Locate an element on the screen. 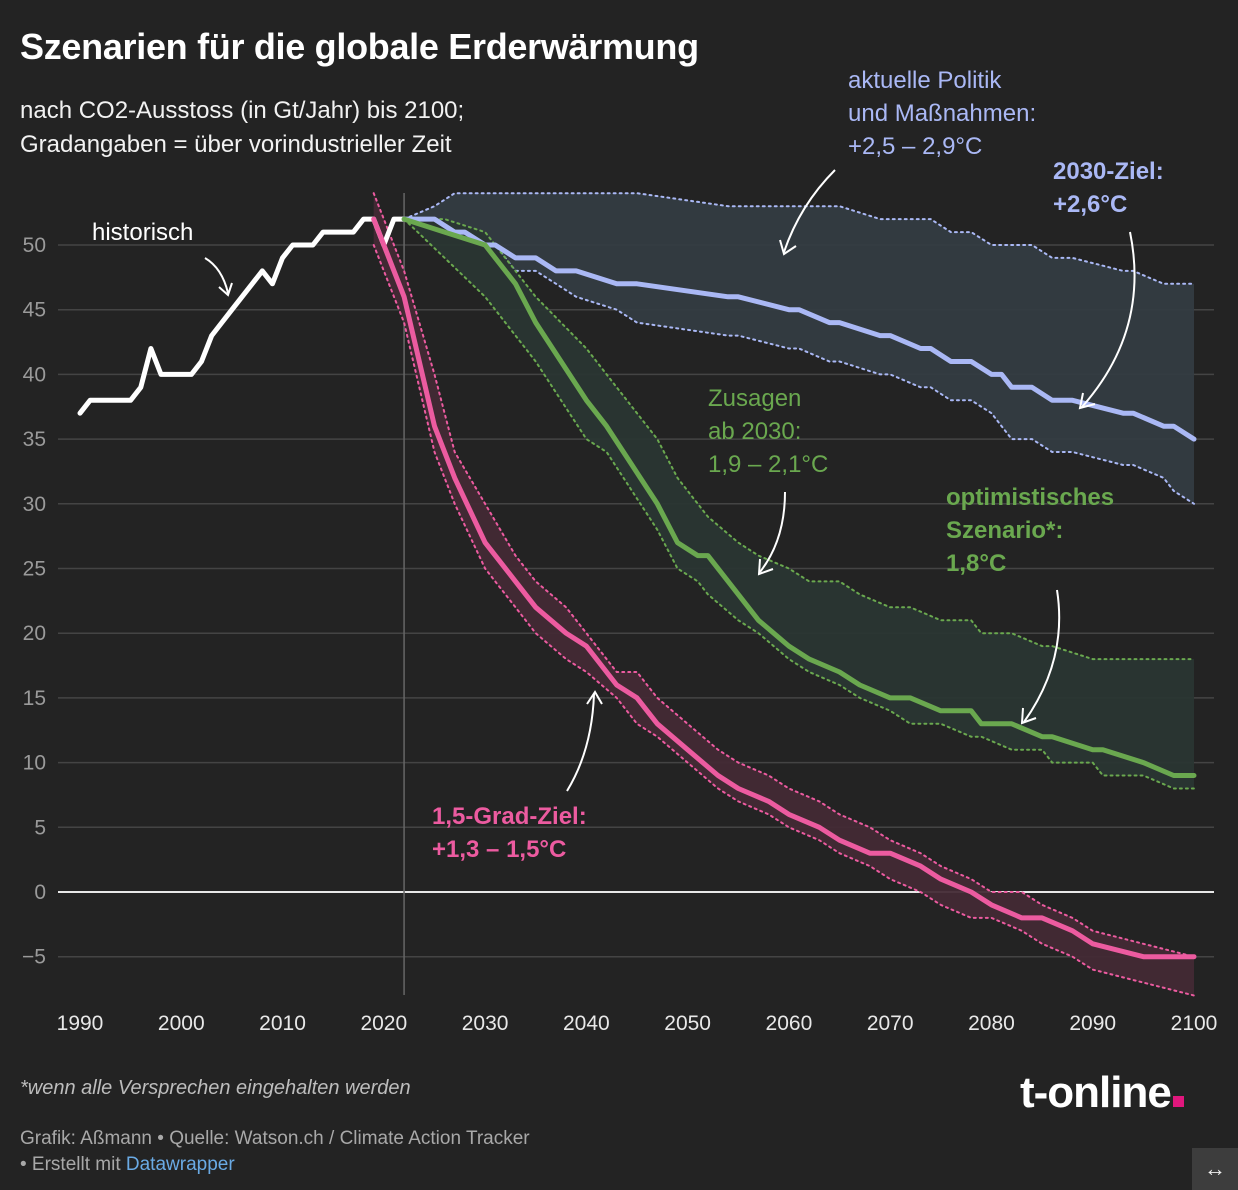 Image resolution: width=1238 pixels, height=1190 pixels. x-tick-label: 2040 is located at coordinates (586, 1023).